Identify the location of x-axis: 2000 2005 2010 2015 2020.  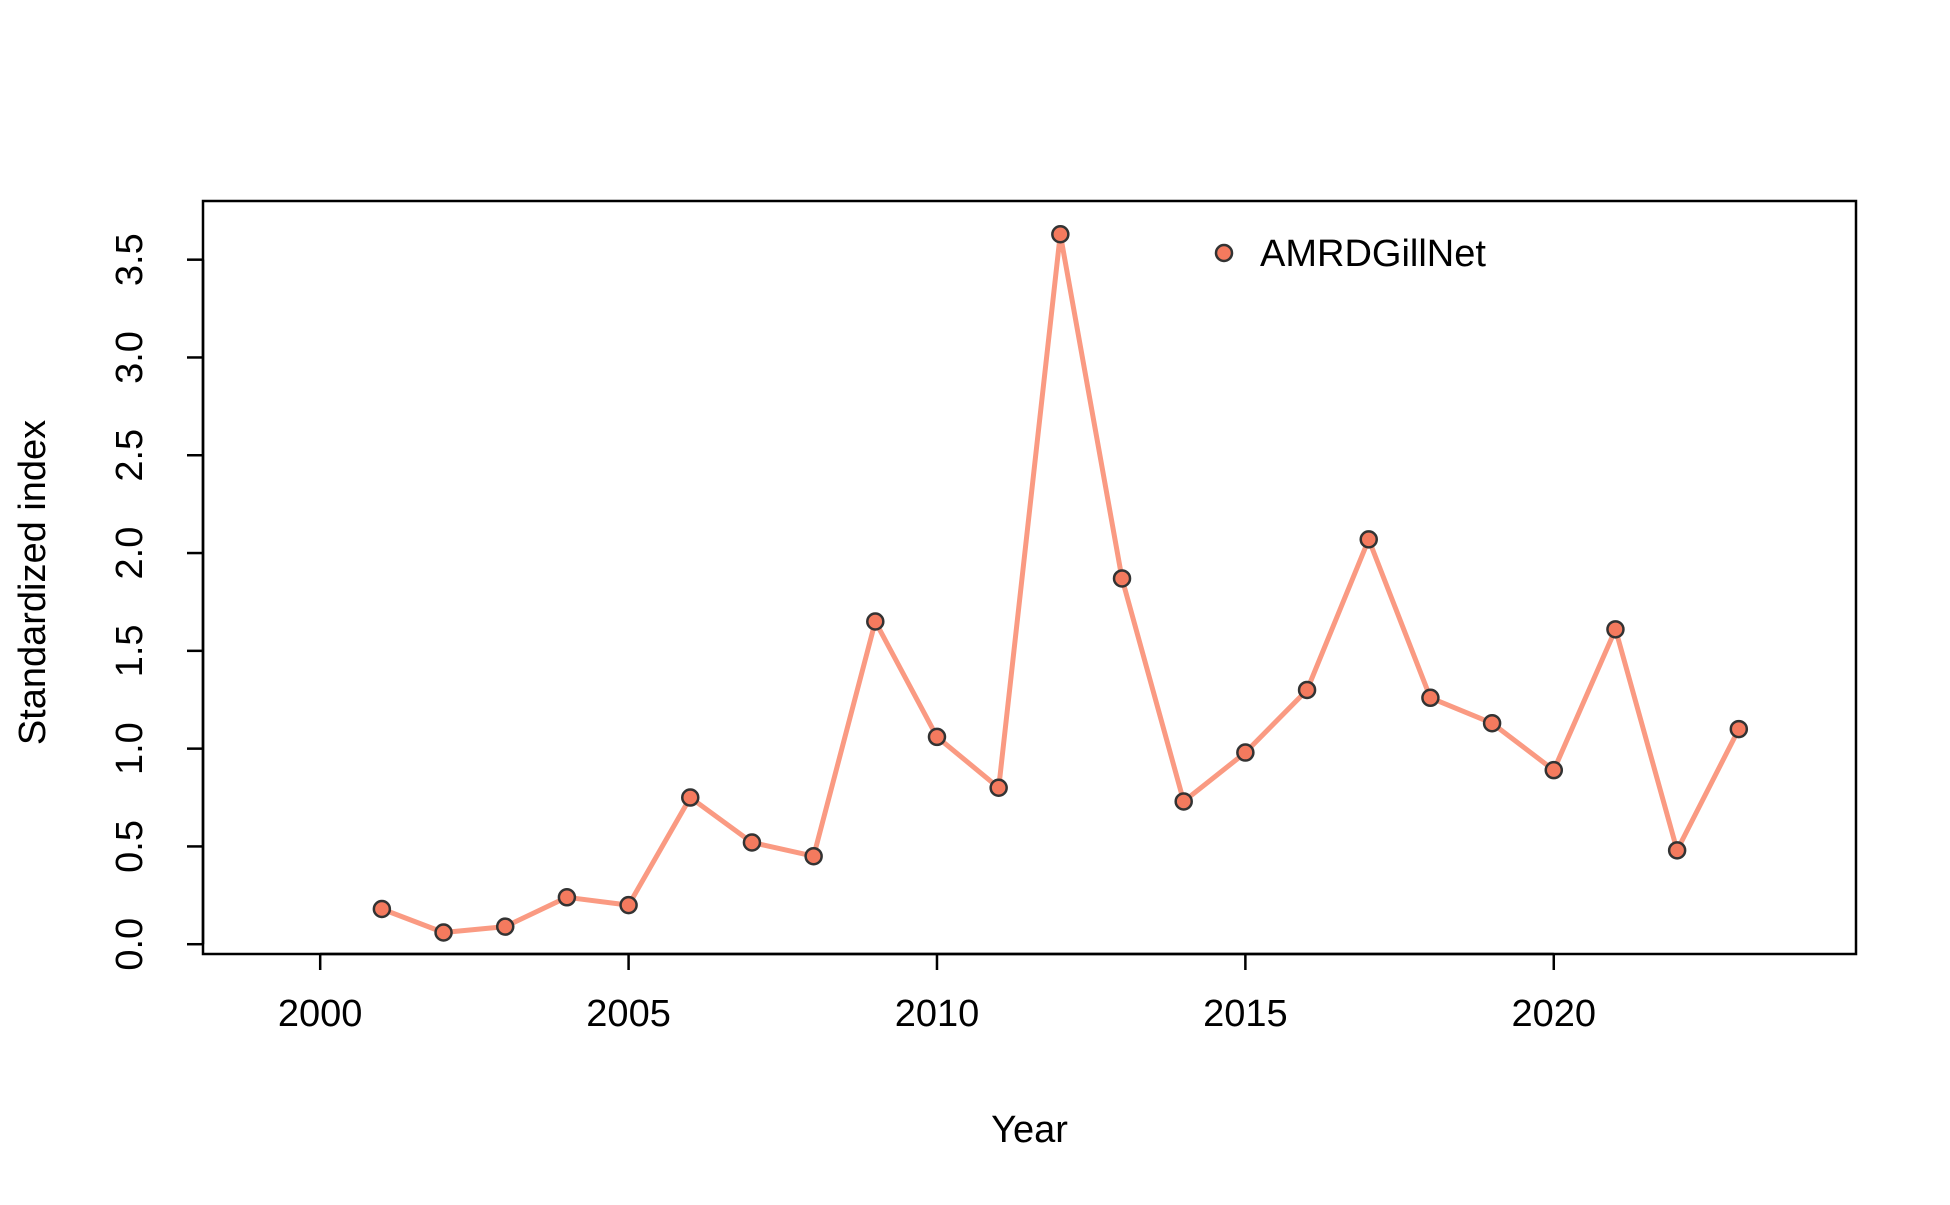
(937, 993).